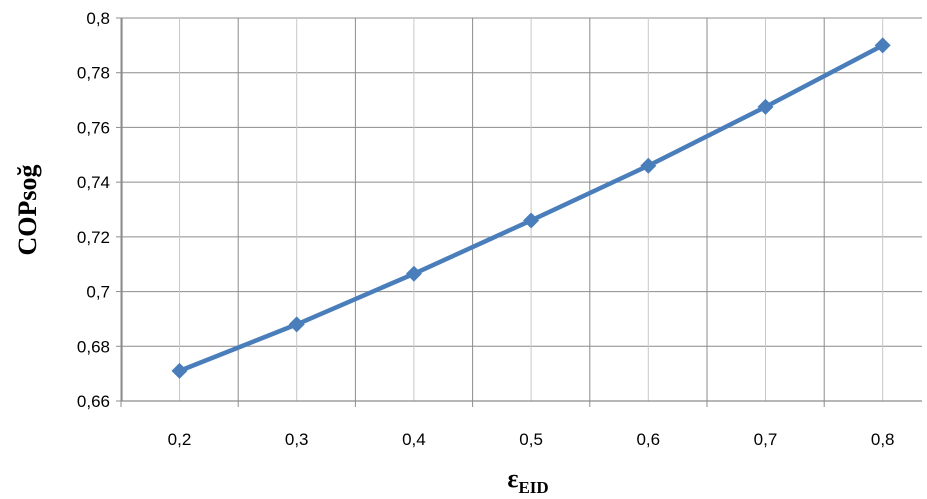  I want to click on y-axis-title: COPsoğ, so click(27, 210).